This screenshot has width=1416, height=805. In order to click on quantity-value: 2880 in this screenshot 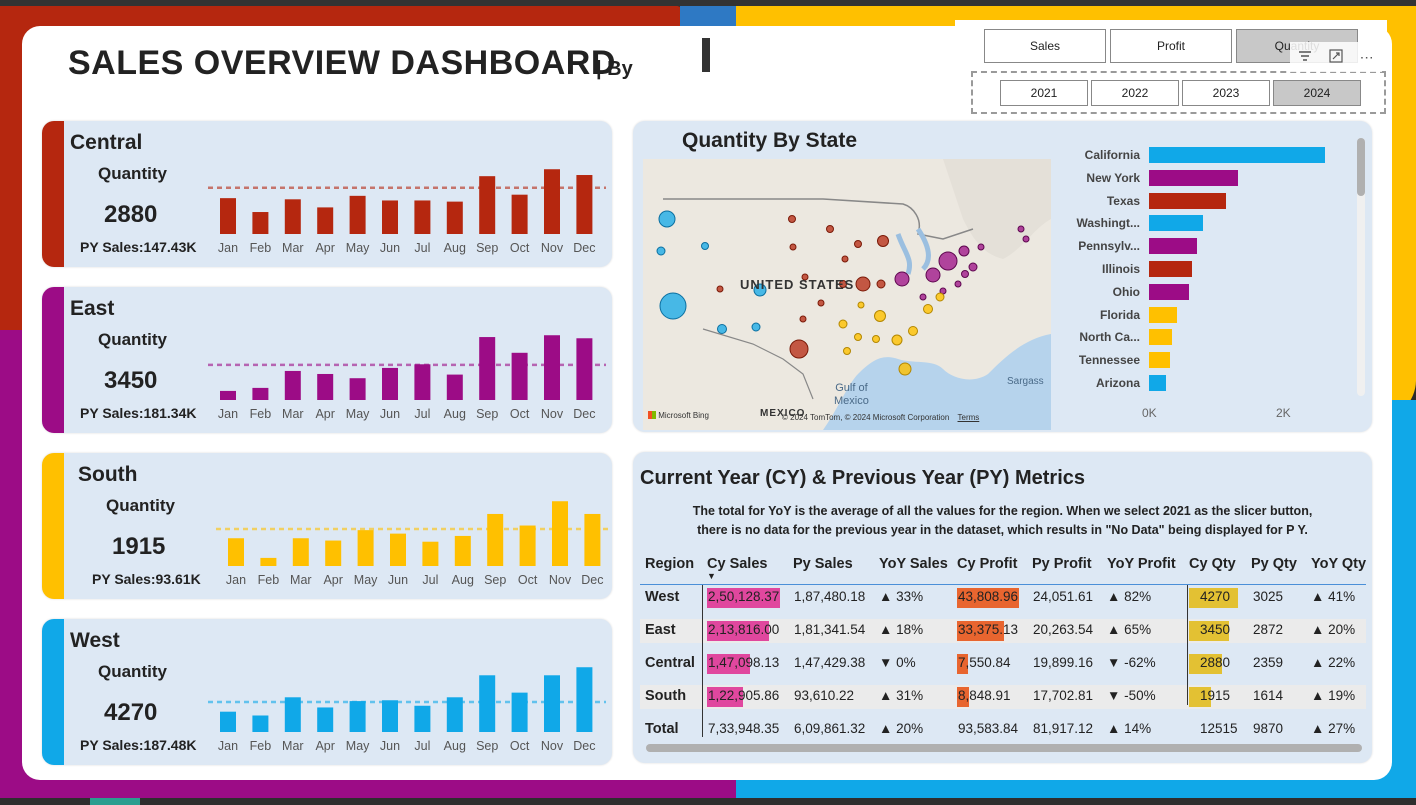, I will do `click(131, 214)`.